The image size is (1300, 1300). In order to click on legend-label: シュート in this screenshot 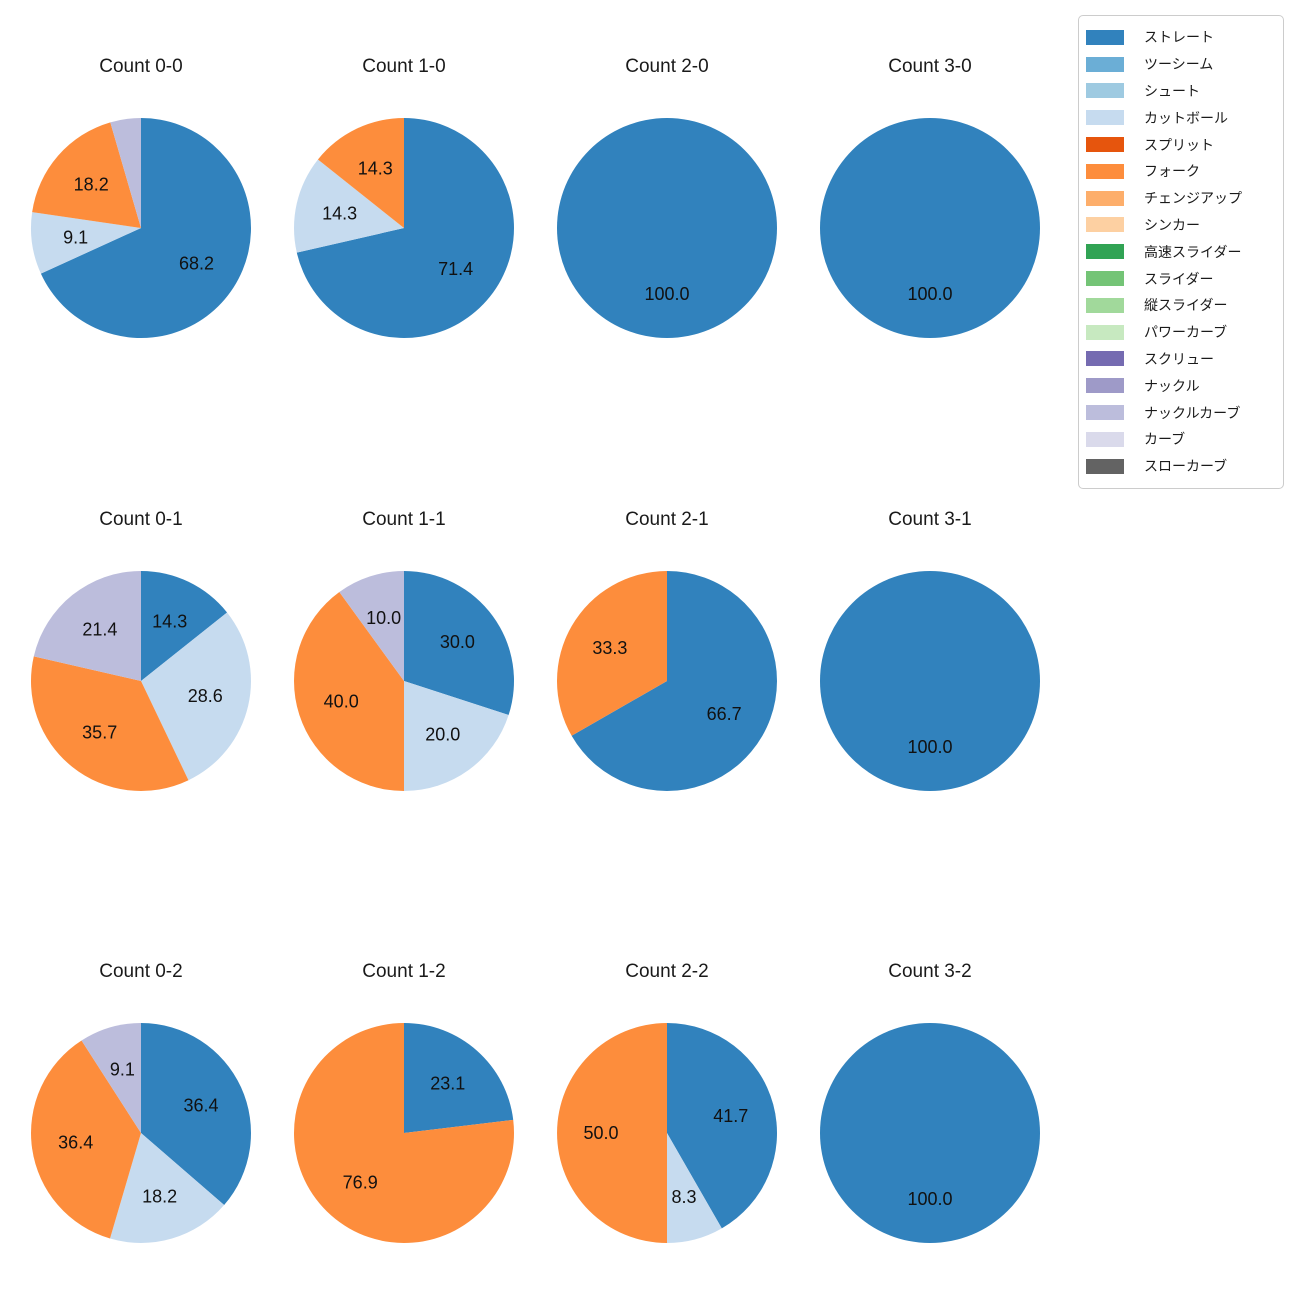, I will do `click(1172, 90)`.